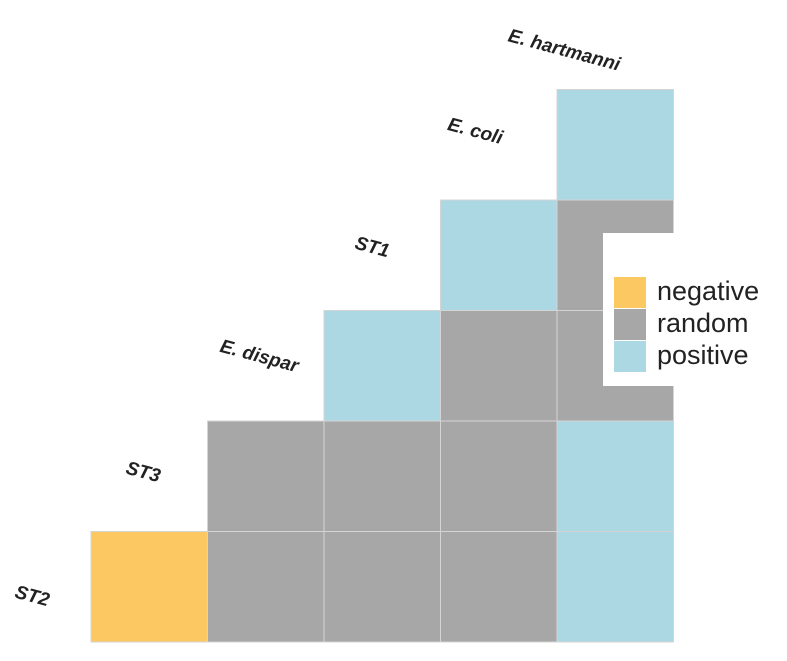 This screenshot has height=661, width=787. I want to click on species-label: ST1, so click(372, 247).